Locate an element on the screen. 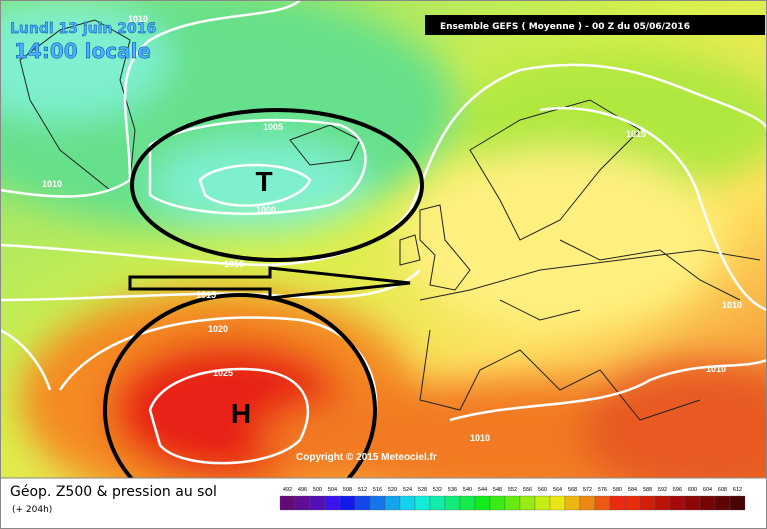  scale-label: 496 is located at coordinates (302, 490).